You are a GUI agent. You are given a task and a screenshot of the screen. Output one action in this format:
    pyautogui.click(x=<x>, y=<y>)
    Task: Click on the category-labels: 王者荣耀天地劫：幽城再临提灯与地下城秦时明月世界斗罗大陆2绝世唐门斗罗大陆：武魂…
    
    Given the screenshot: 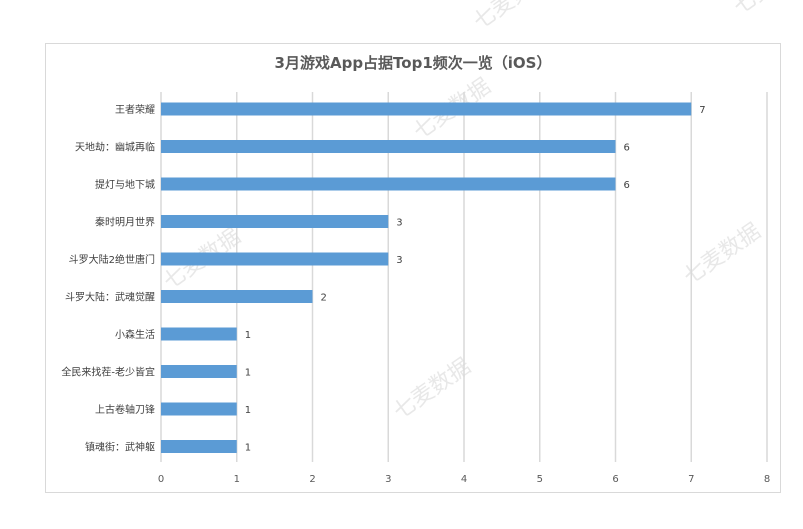 What is the action you would take?
    pyautogui.click(x=108, y=279)
    